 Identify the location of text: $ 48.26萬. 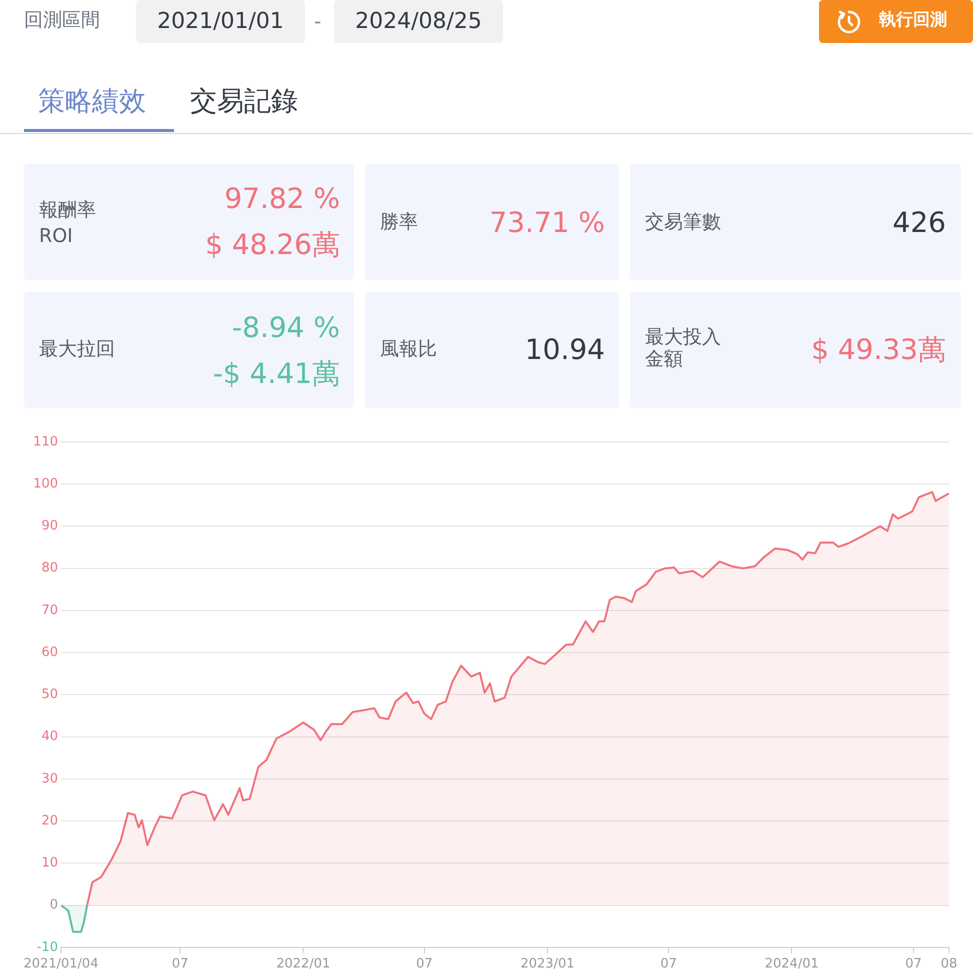
(272, 245).